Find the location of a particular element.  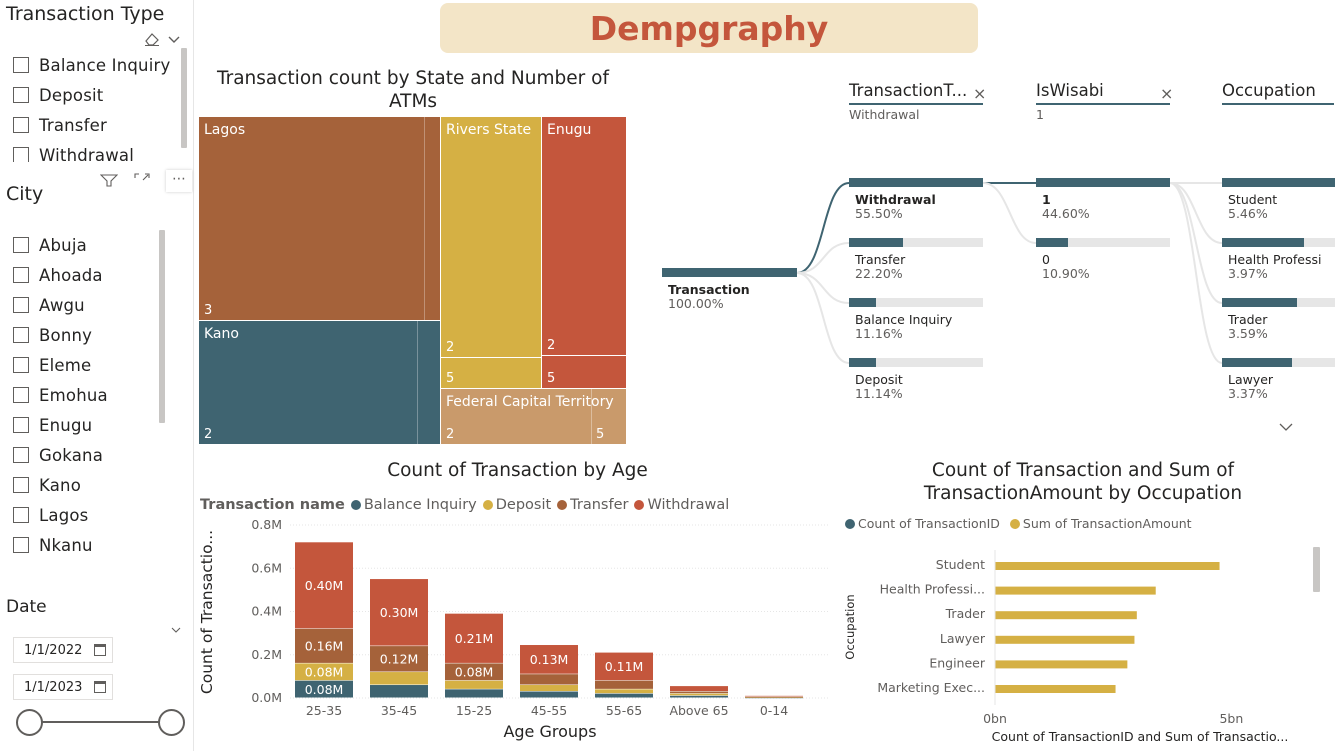

treemap-tile-rivers-state: Rivers State 2 is located at coordinates (491, 237).